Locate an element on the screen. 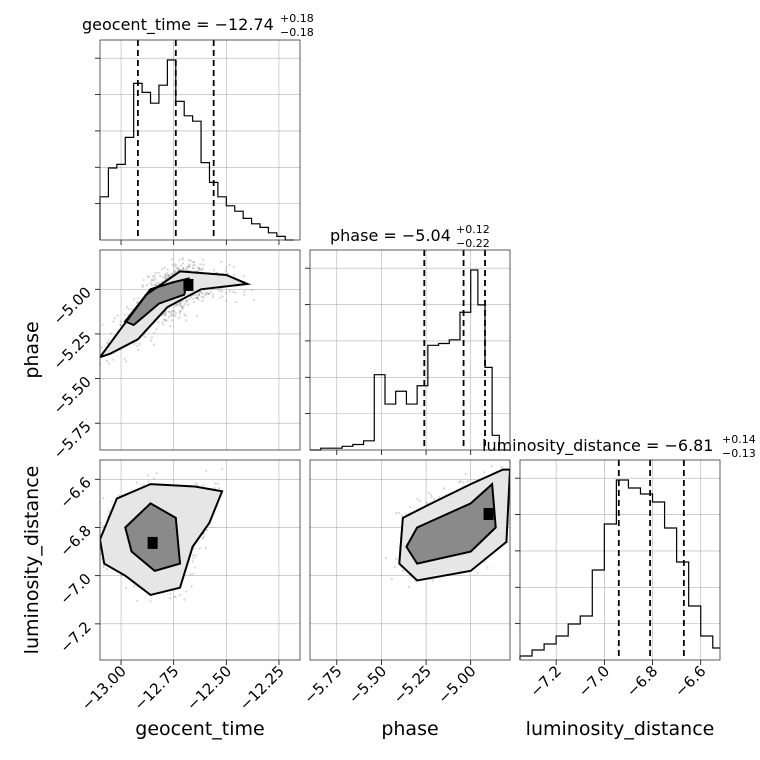  title-geocent-time-prefix: geocent_time = −12.74 is located at coordinates (178, 25).